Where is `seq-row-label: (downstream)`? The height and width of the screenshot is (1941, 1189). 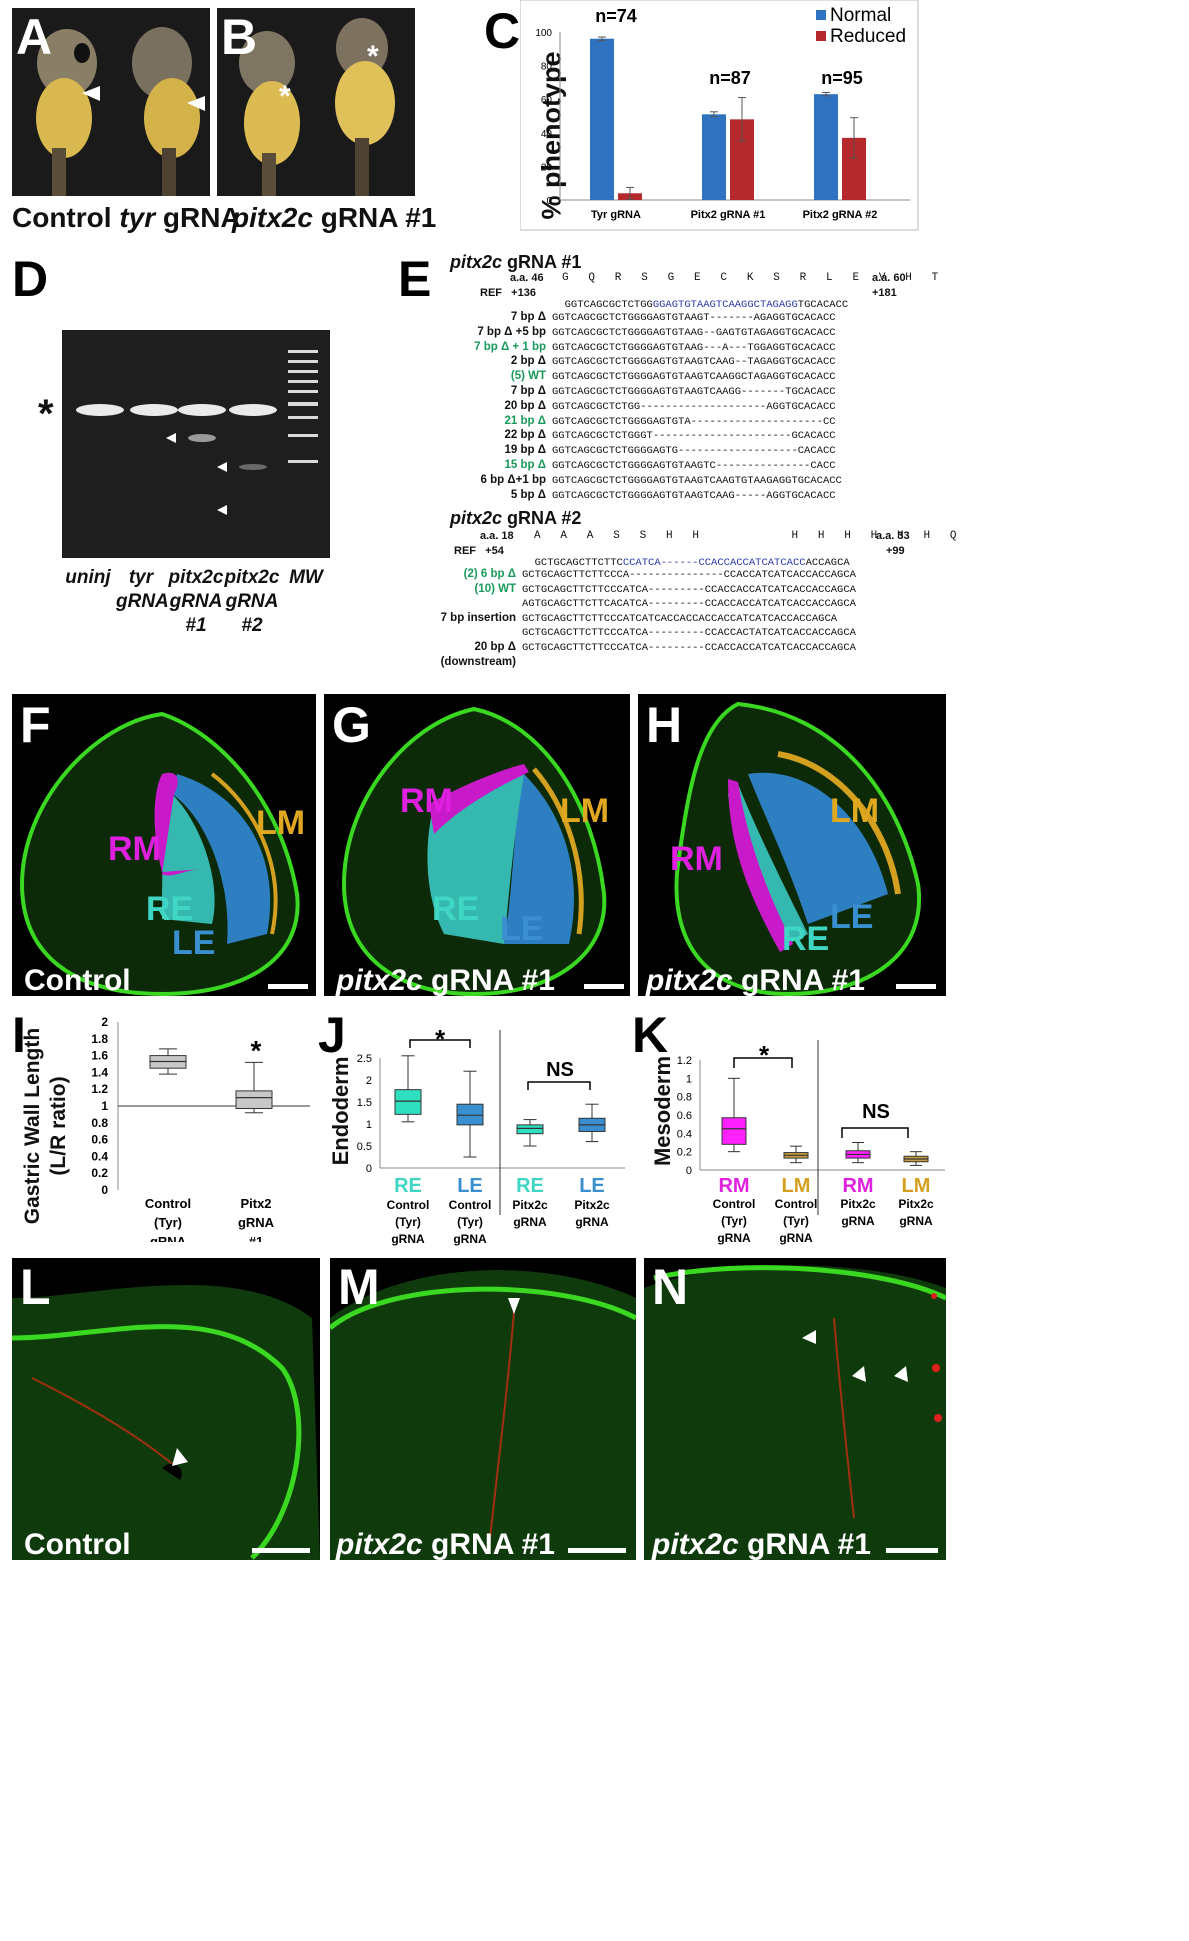
seq-row-label: (downstream) is located at coordinates (478, 661).